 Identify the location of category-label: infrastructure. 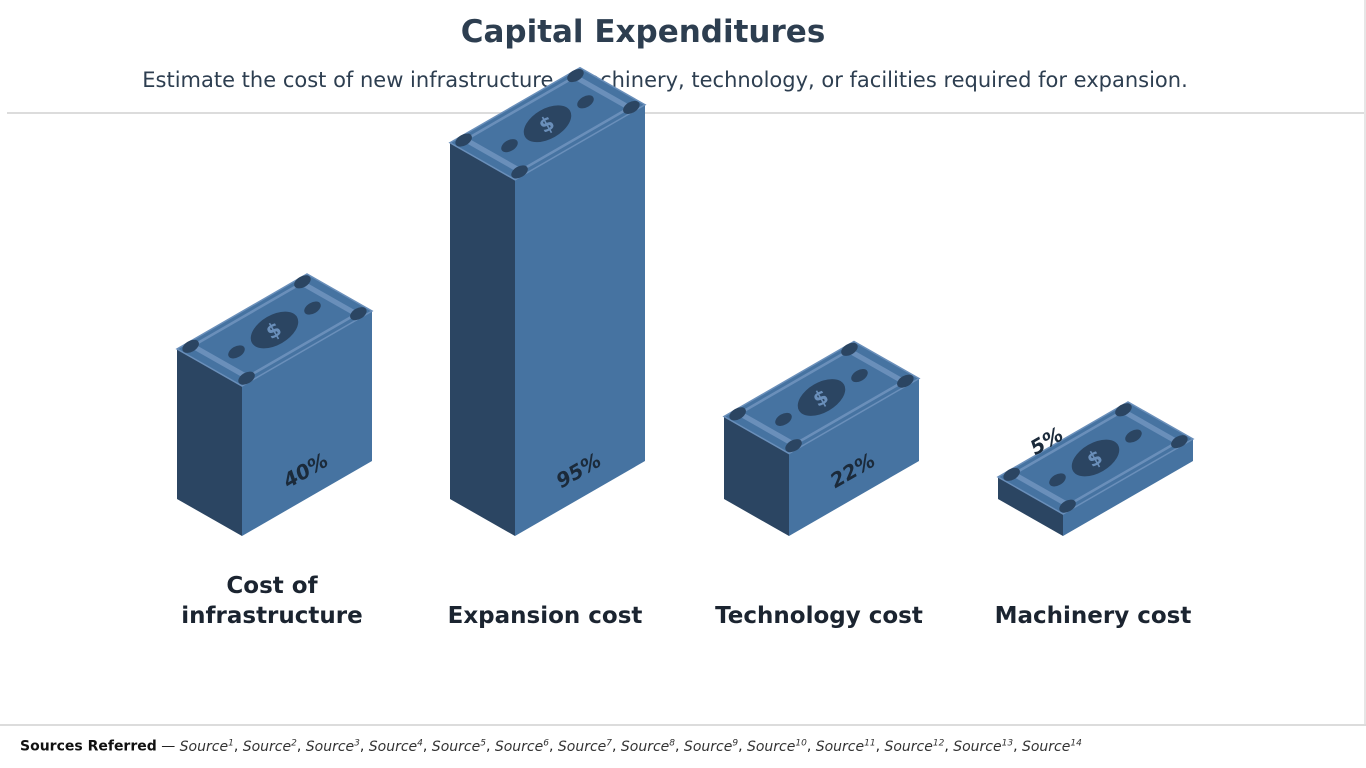
(271, 616).